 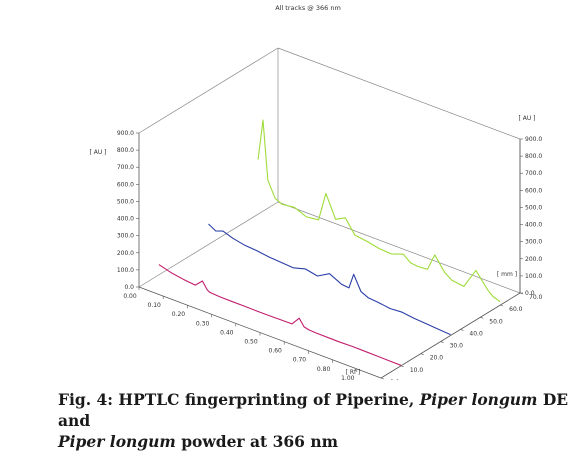 What do you see at coordinates (399, 247) in the screenshot?
I see `back-bottom-edge` at bounding box center [399, 247].